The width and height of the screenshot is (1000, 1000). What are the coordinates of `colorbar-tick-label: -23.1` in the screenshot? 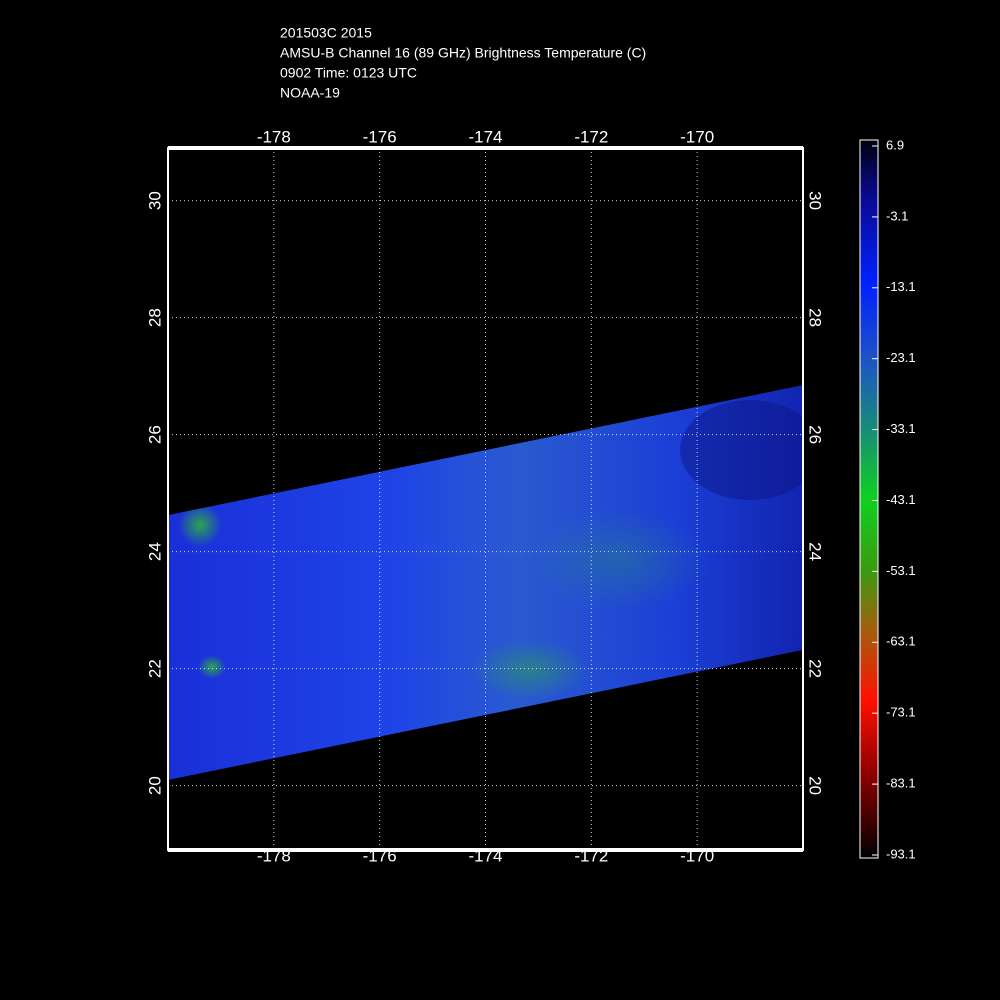 It's located at (901, 357).